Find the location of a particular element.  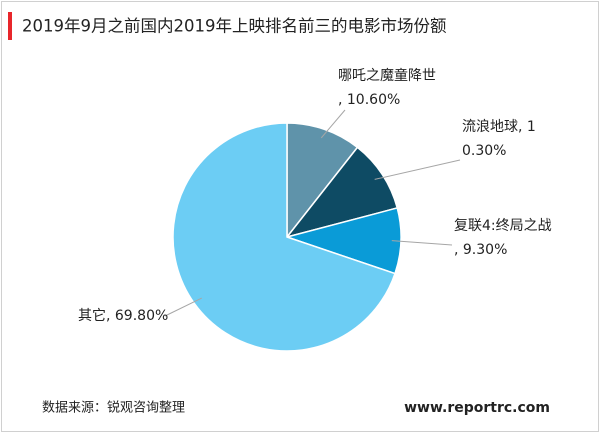

website: www.reportrc.com is located at coordinates (477, 408).